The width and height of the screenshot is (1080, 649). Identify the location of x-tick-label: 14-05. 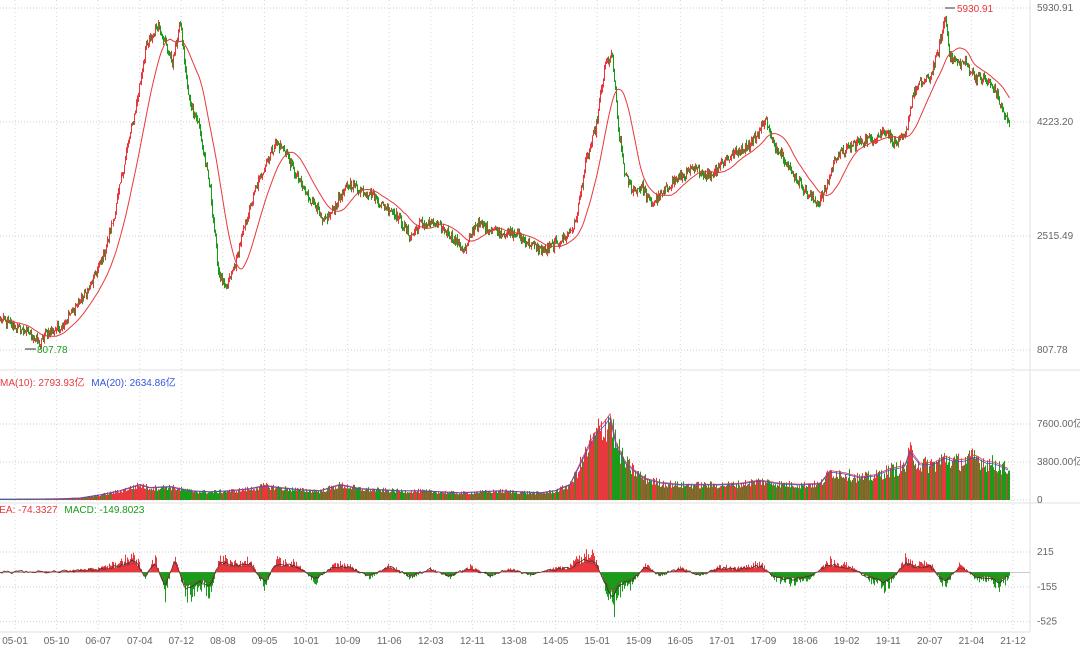
(556, 641).